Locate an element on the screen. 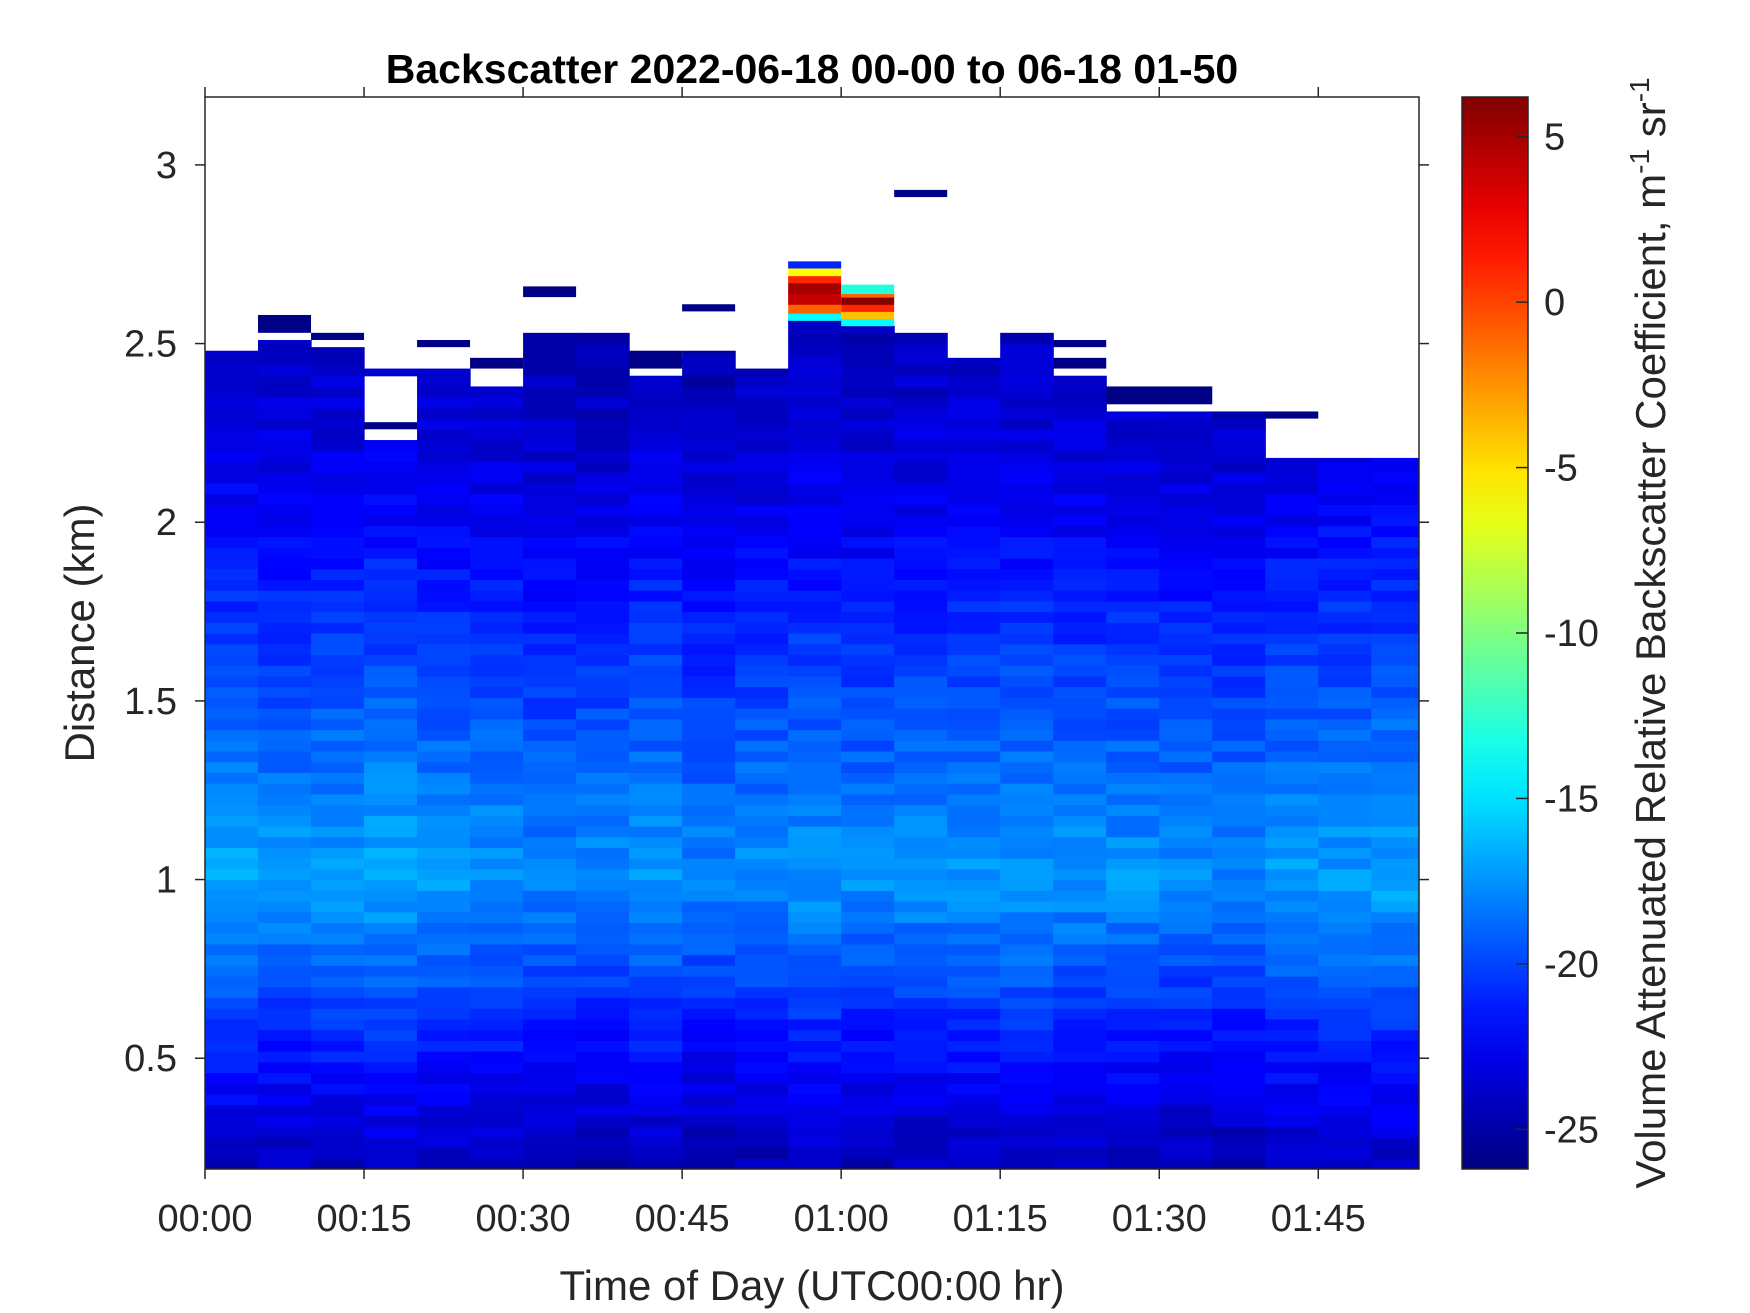 The width and height of the screenshot is (1750, 1313). y-tick-label: 1.5 is located at coordinates (150, 702).